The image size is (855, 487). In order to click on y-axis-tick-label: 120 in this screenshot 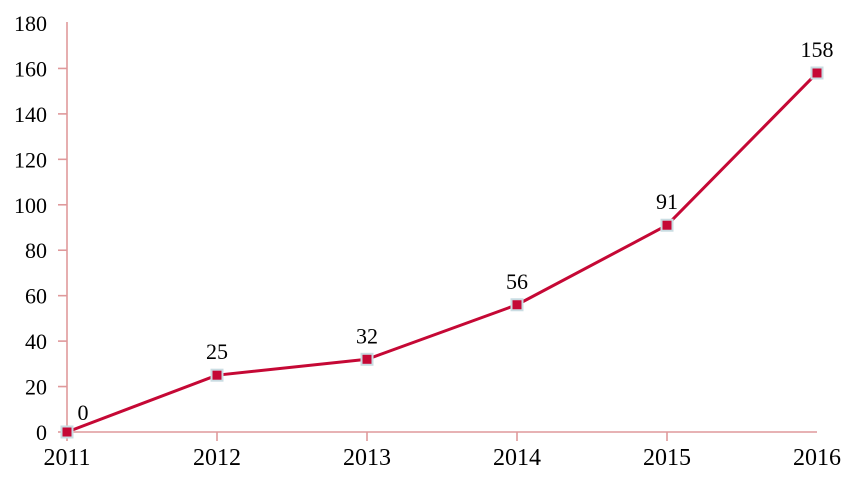, I will do `click(30, 159)`.